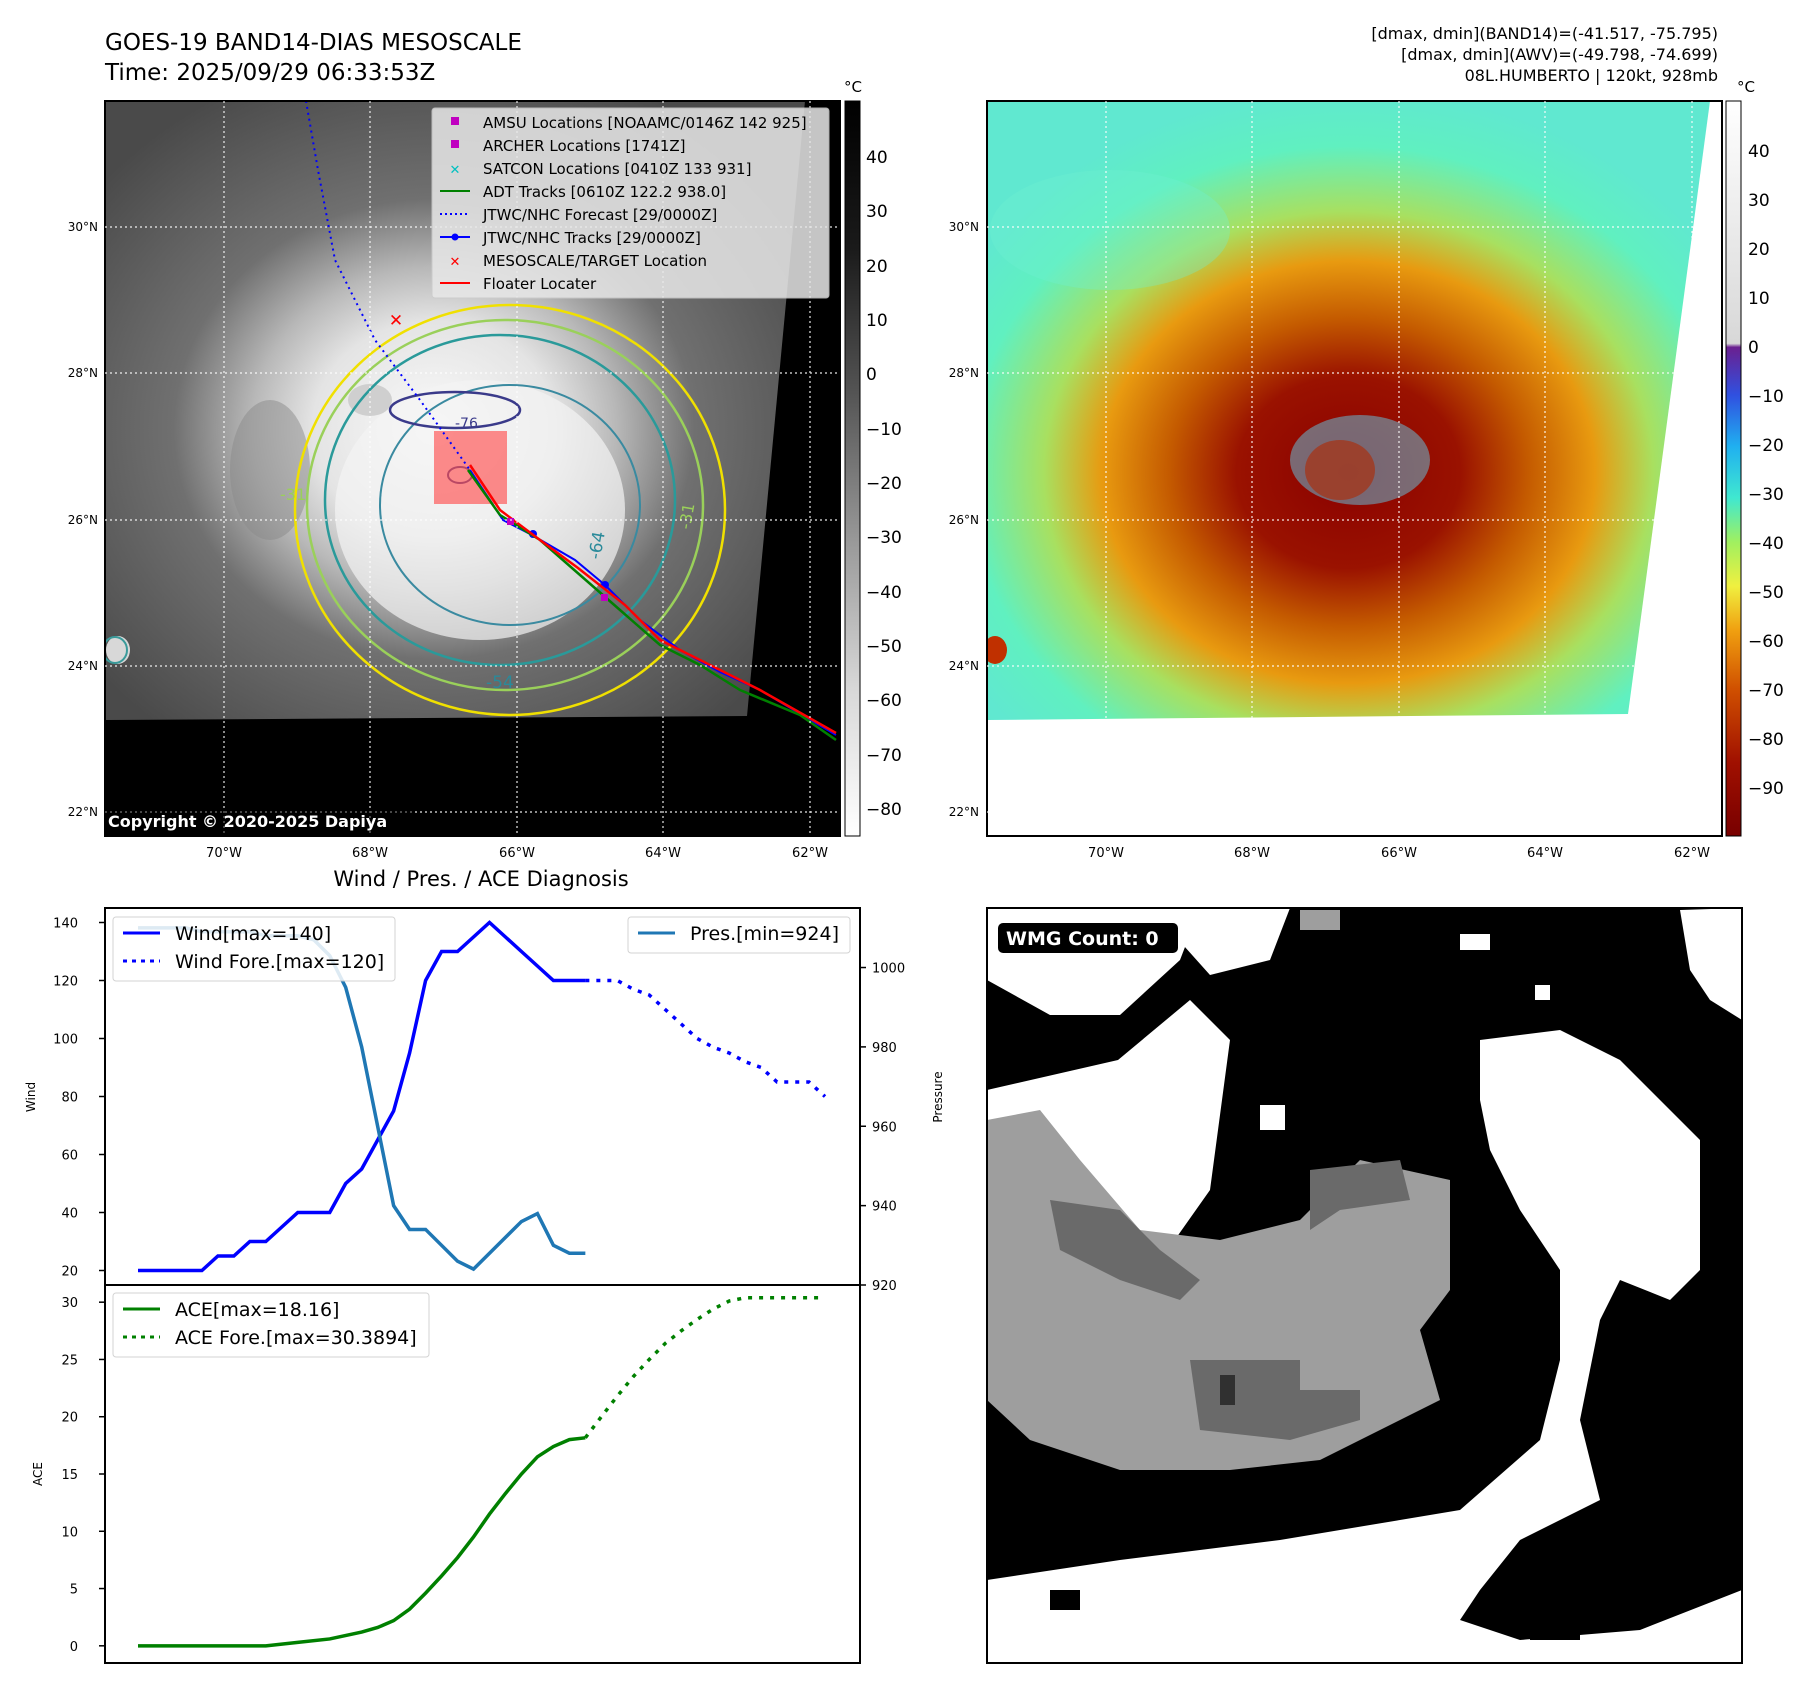  What do you see at coordinates (69, 1532) in the screenshot?
I see `ace-tick-label: 10` at bounding box center [69, 1532].